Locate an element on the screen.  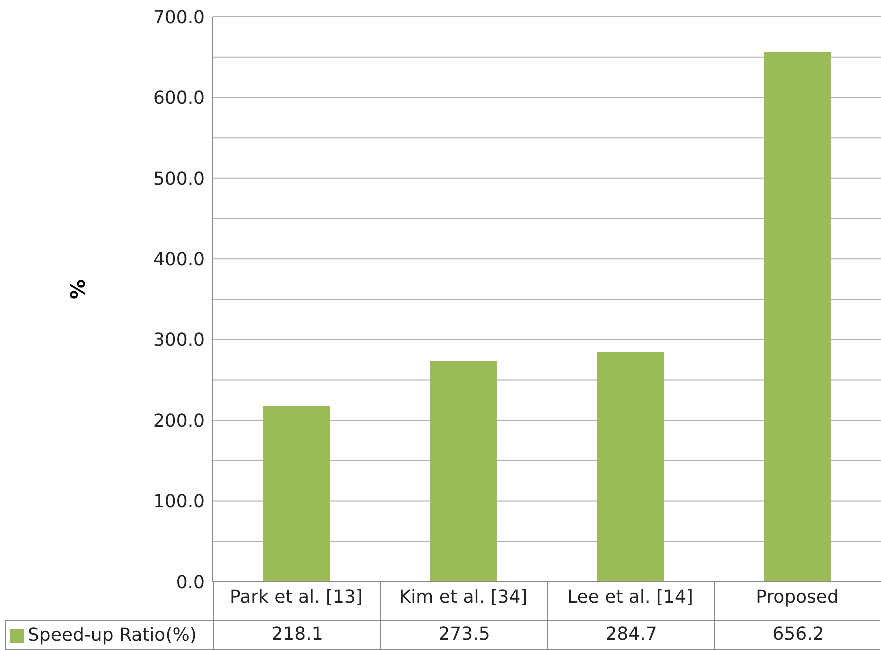
data-label: 284.7 is located at coordinates (631, 634).